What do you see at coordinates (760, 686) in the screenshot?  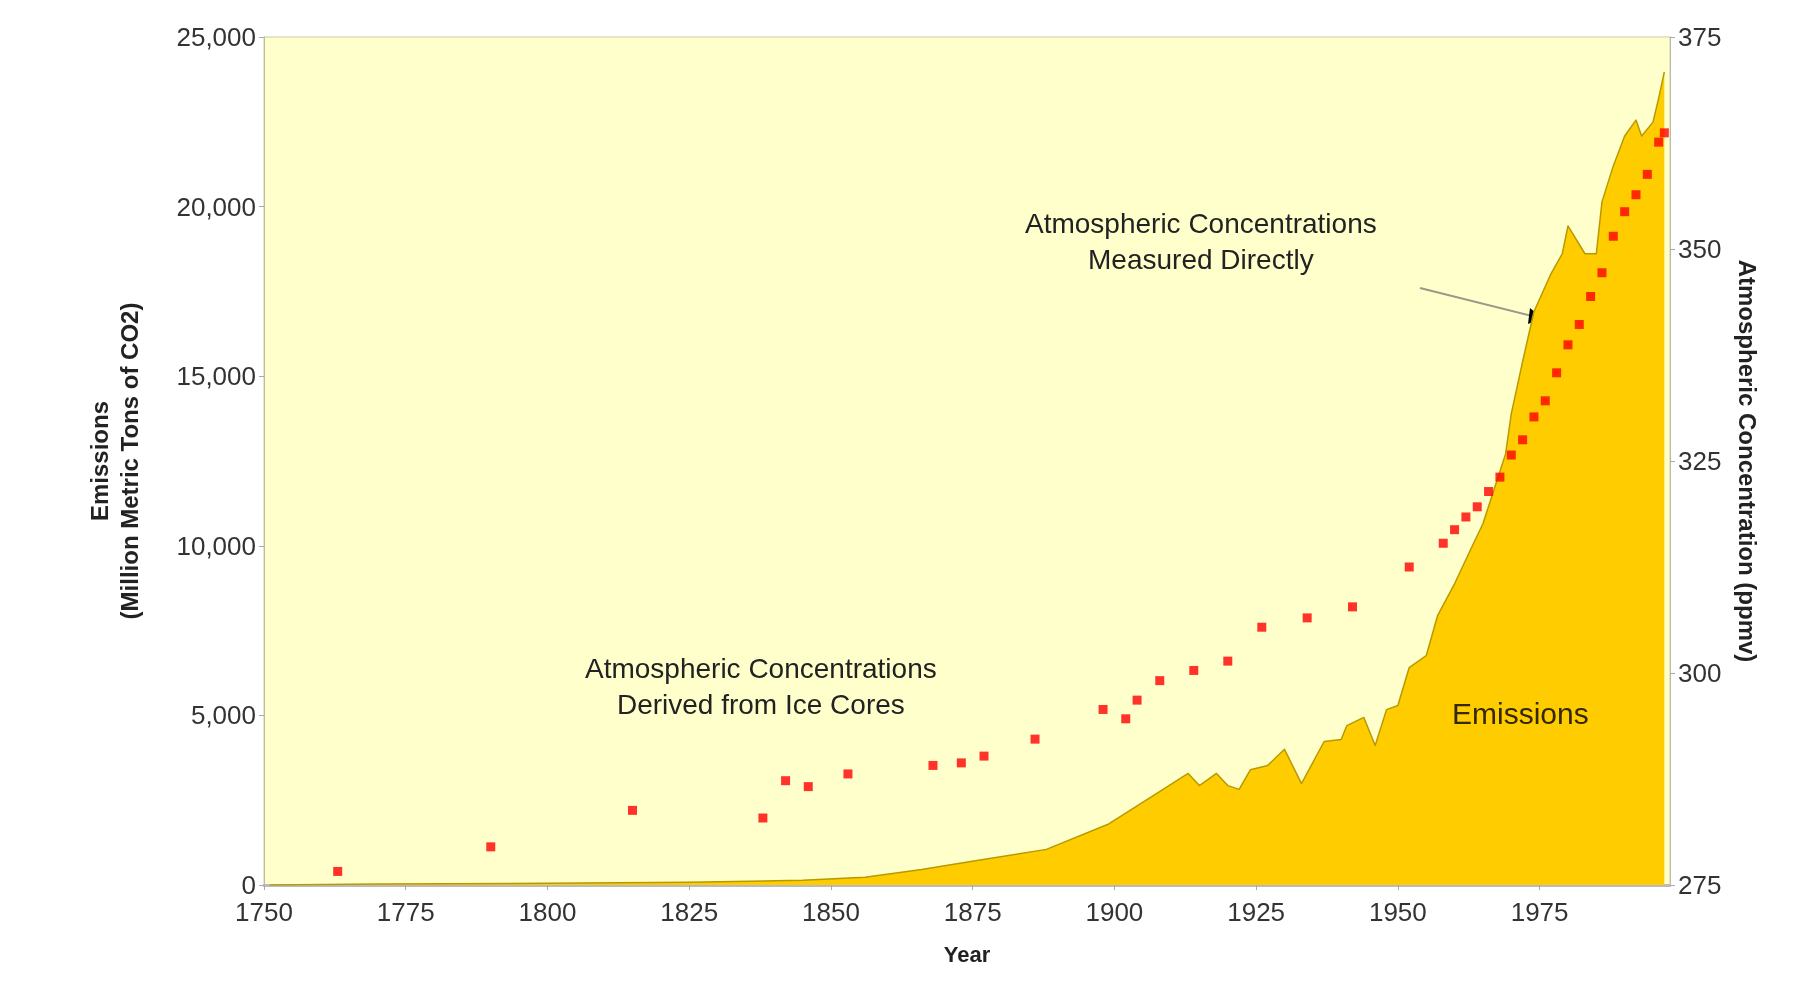 I see `annotation: Atmospheric Concentrations Derived from Ice Cores` at bounding box center [760, 686].